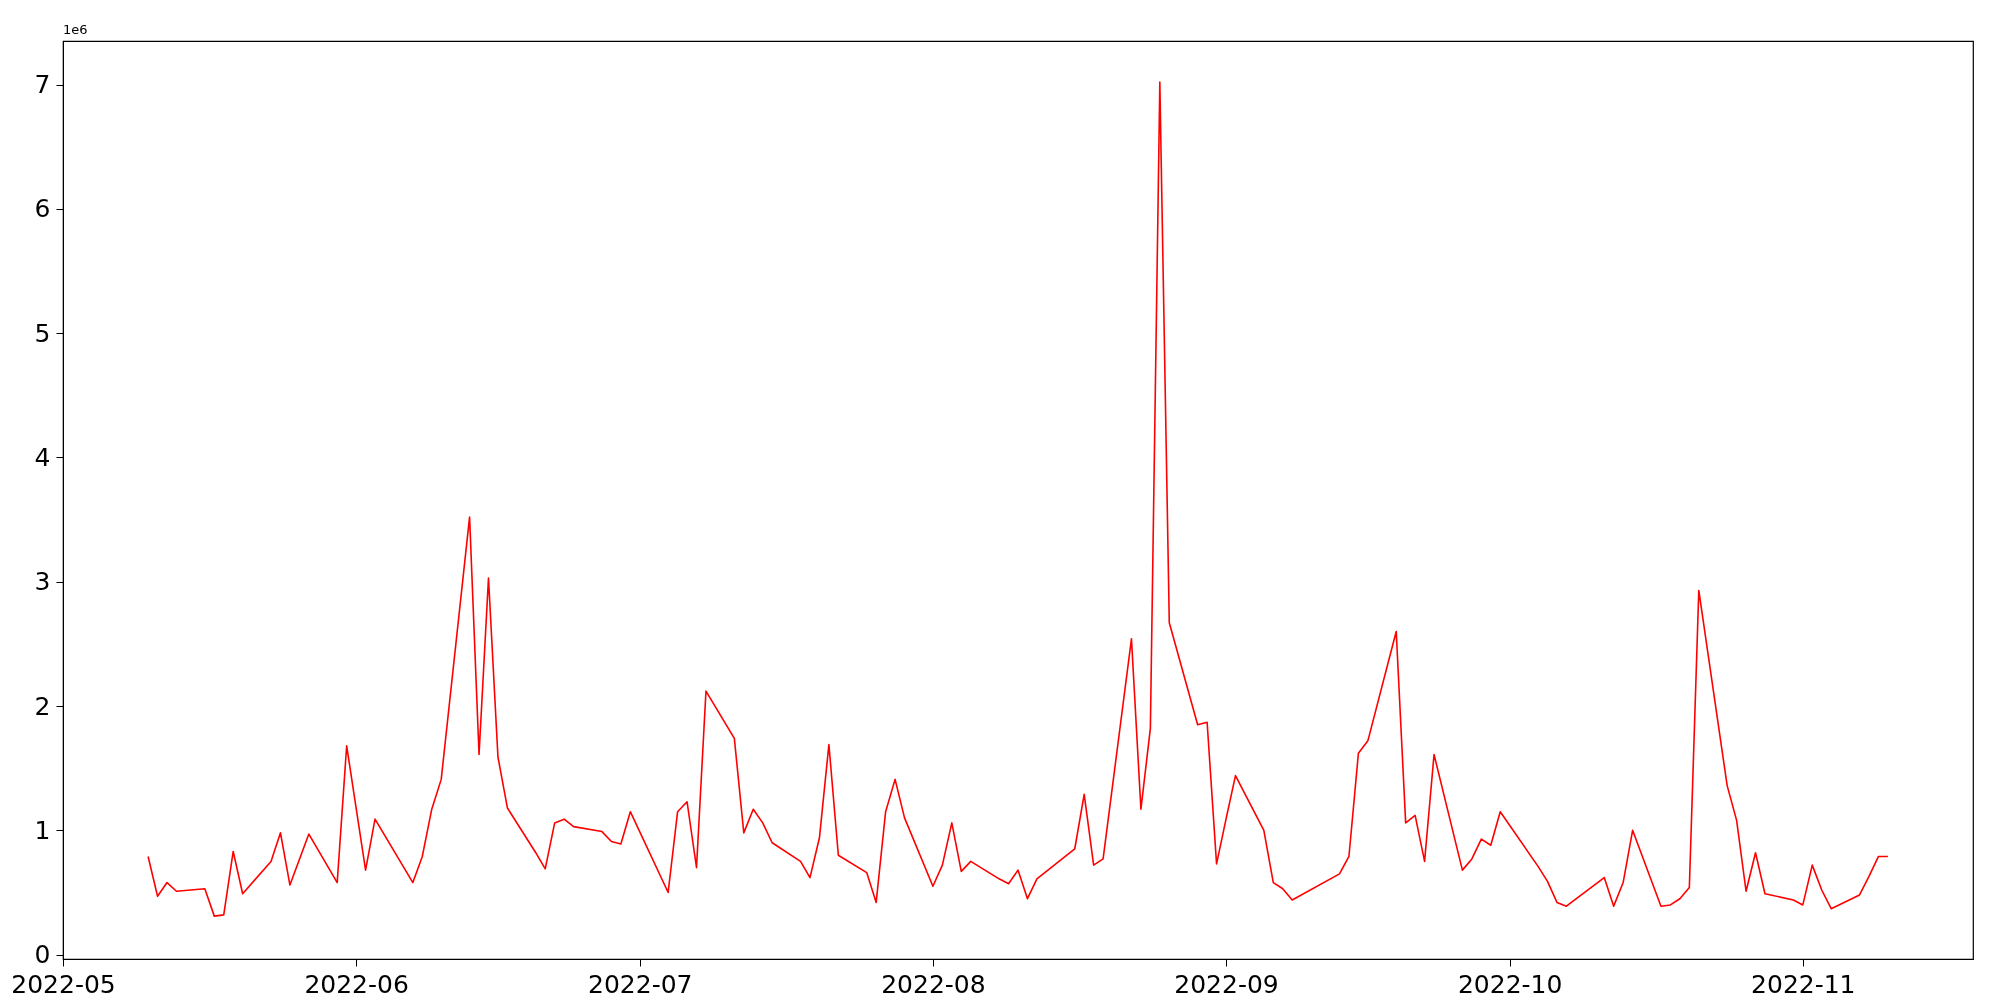  Describe the element at coordinates (356, 984) in the screenshot. I see `x-tick-label: 2022-06` at that location.